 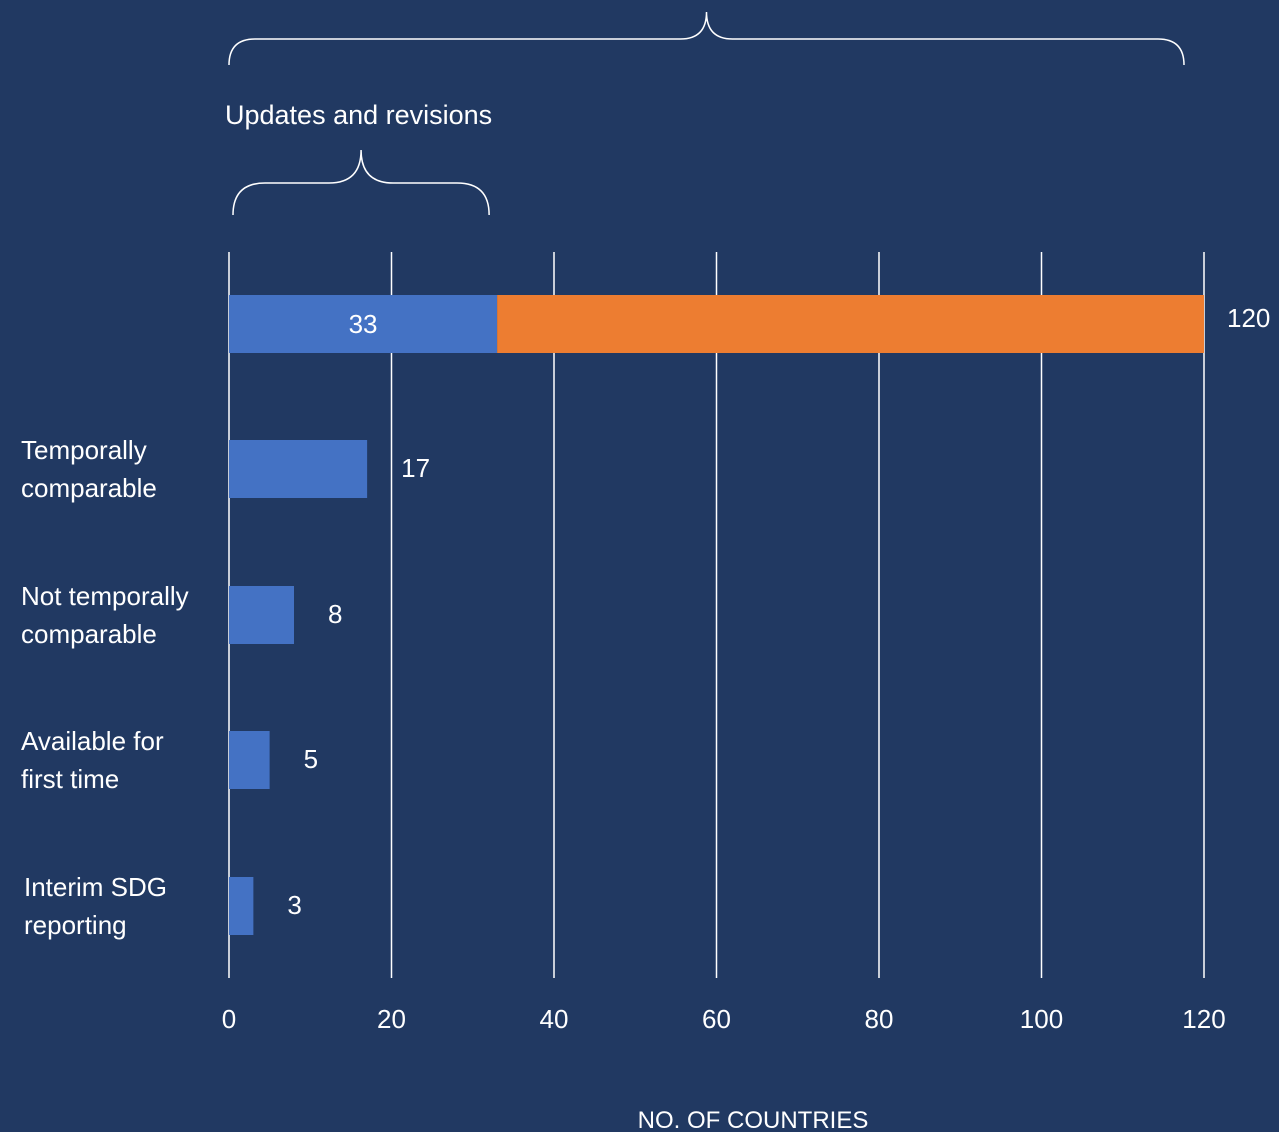 What do you see at coordinates (1041, 1019) in the screenshot?
I see `x-tick-label: 100` at bounding box center [1041, 1019].